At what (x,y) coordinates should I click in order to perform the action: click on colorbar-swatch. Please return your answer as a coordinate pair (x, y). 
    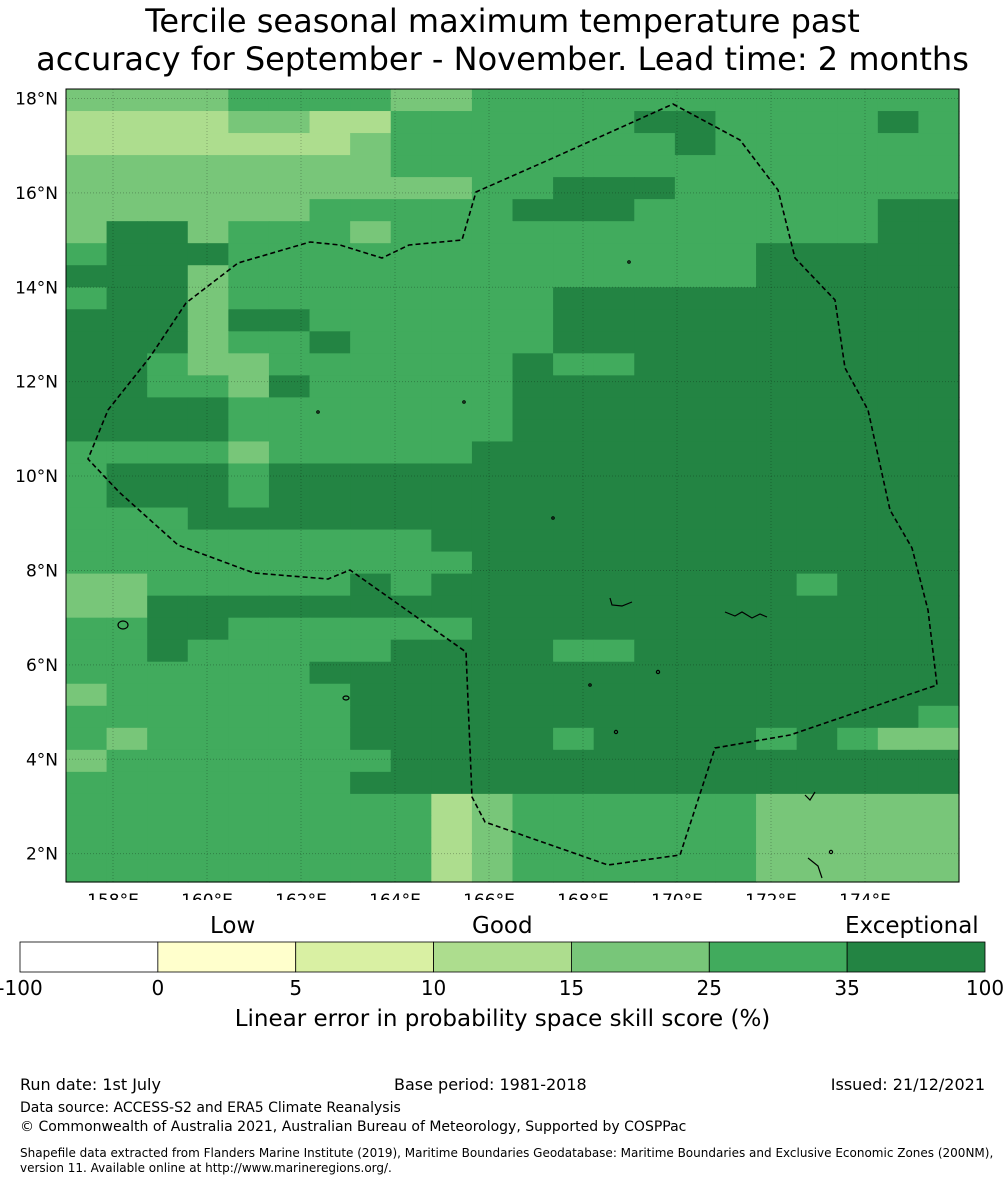
    Looking at the image, I should click on (227, 957).